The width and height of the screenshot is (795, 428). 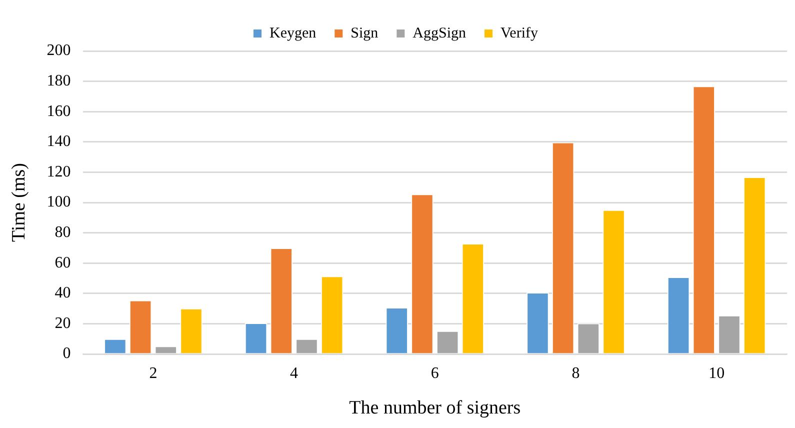 What do you see at coordinates (58, 81) in the screenshot?
I see `y-tick-label: 180` at bounding box center [58, 81].